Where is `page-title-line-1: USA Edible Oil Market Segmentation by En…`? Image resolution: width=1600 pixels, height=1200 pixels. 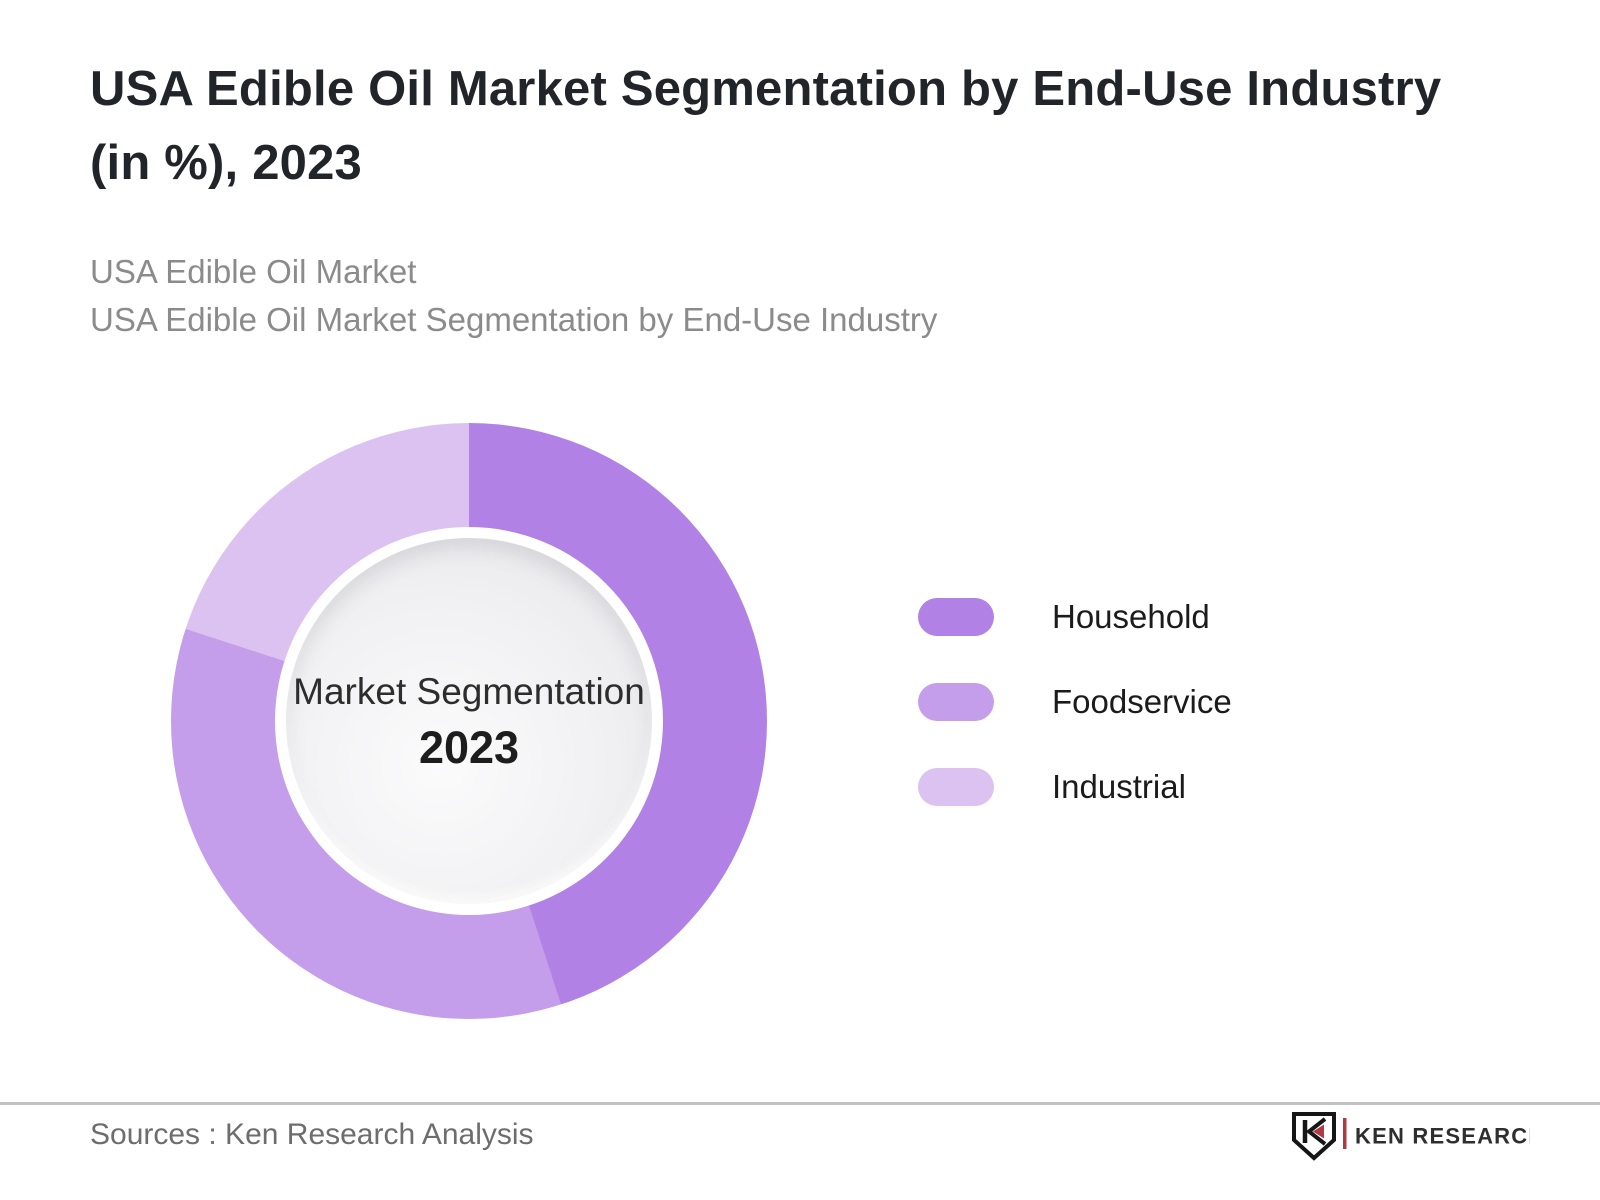 page-title-line-1: USA Edible Oil Market Segmentation by En… is located at coordinates (766, 89).